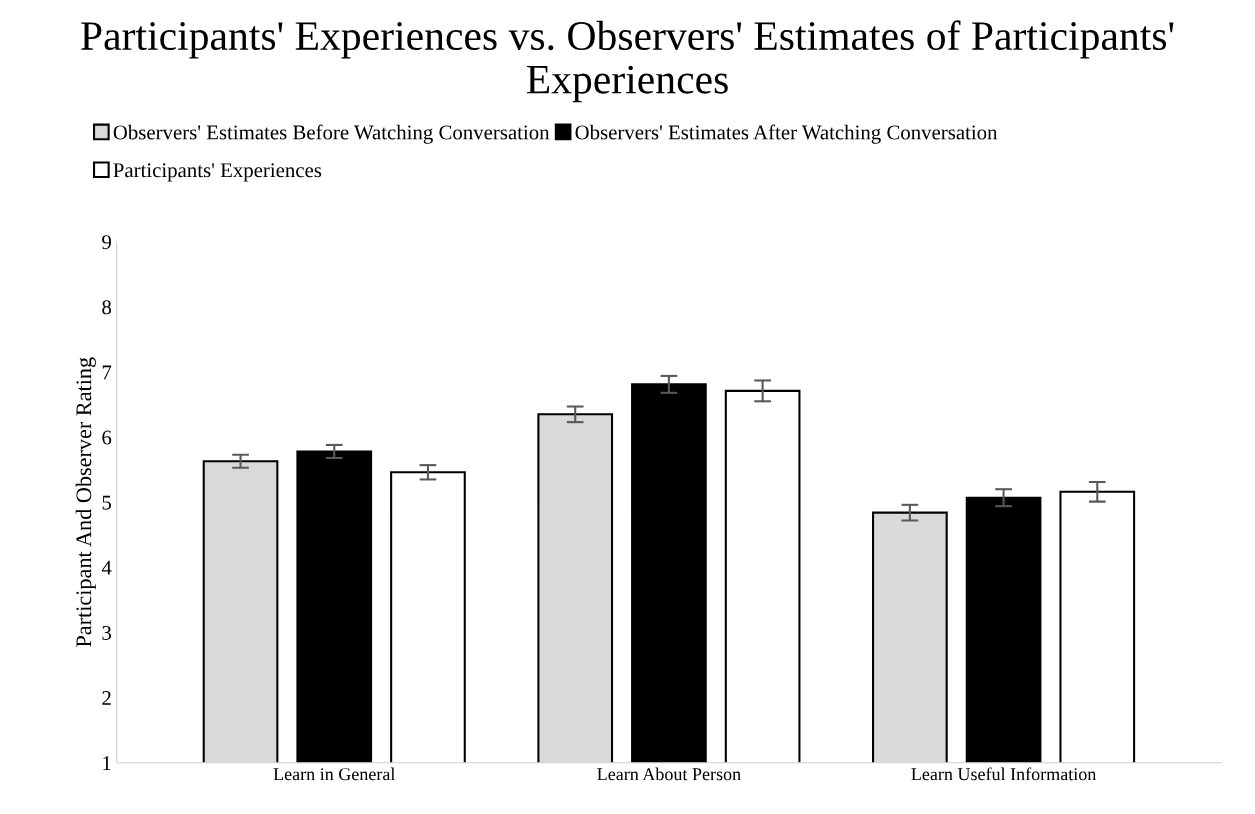  I want to click on y-tick-label: 4, so click(106, 567).